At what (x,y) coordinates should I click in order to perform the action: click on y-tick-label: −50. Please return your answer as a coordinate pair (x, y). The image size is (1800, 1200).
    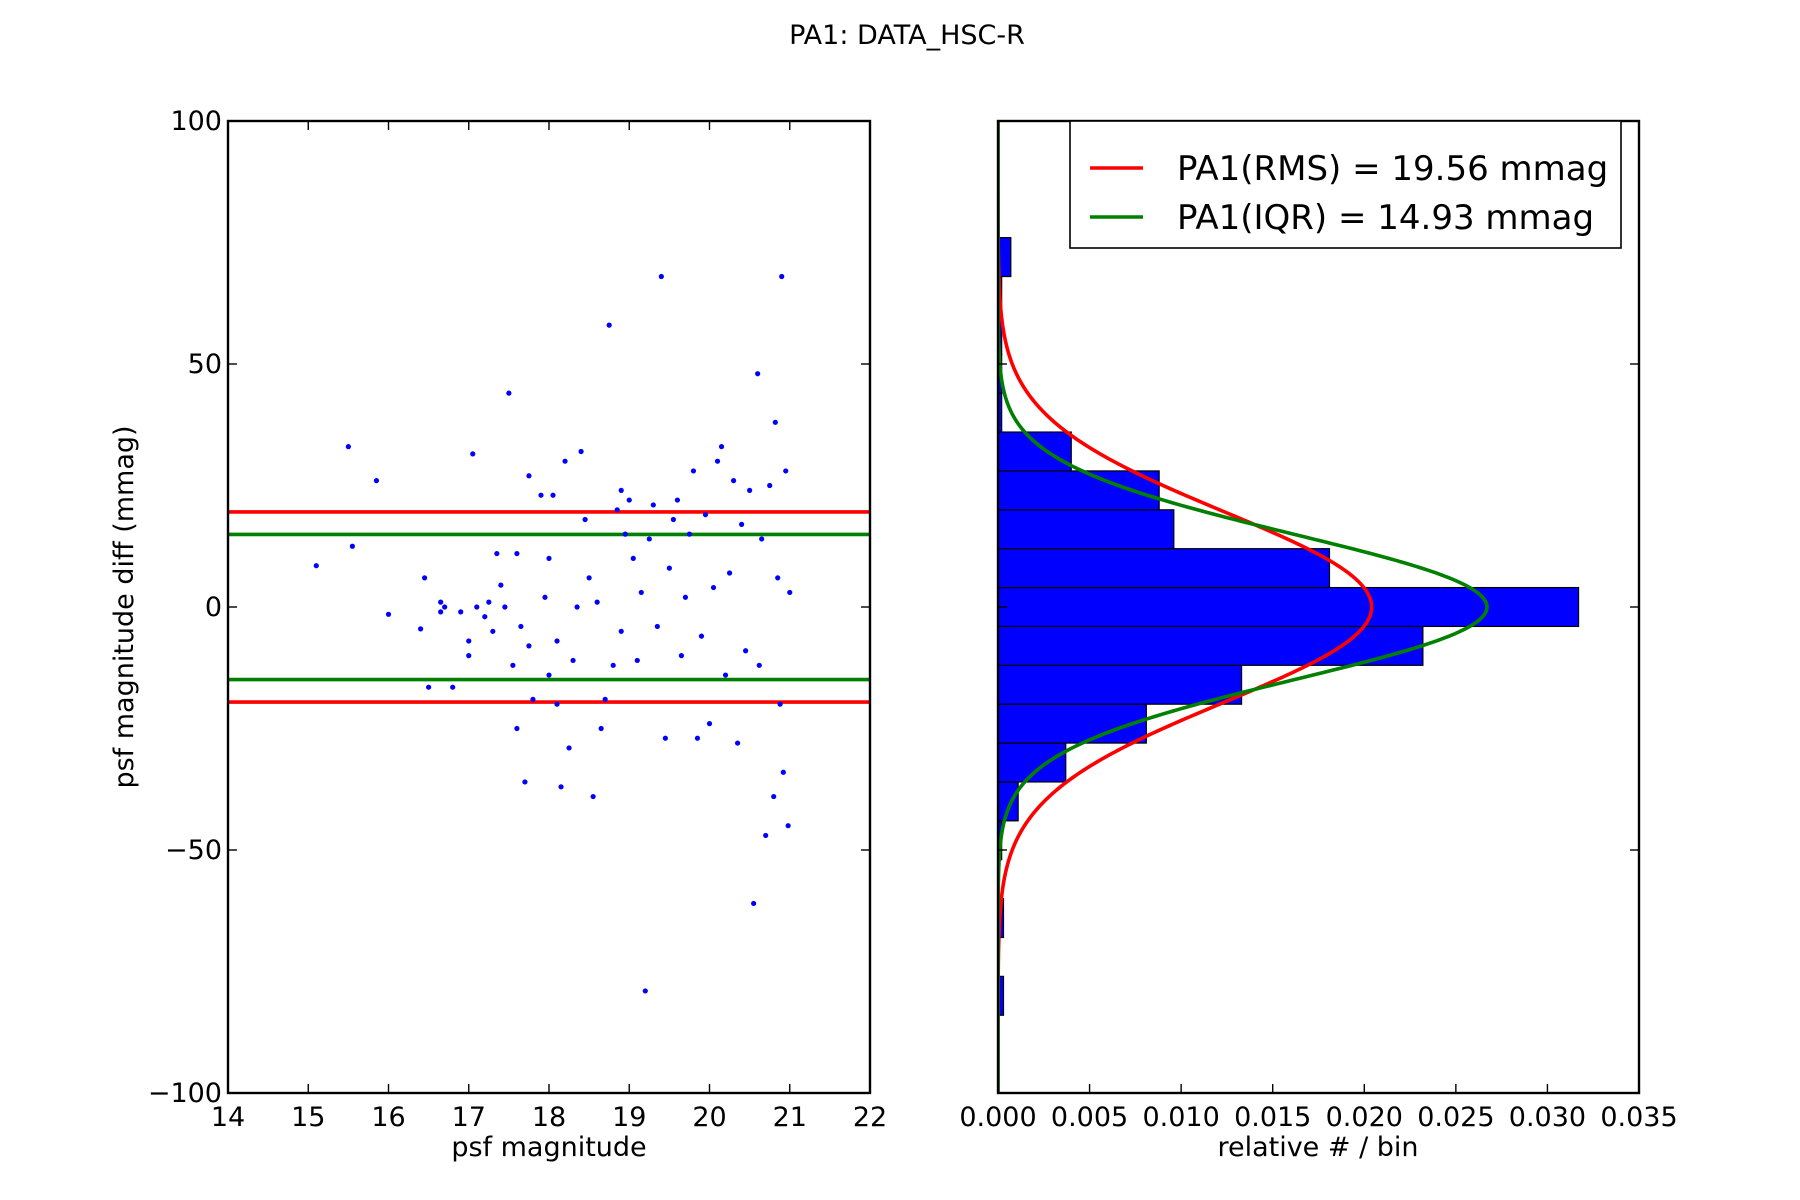
    Looking at the image, I should click on (193, 850).